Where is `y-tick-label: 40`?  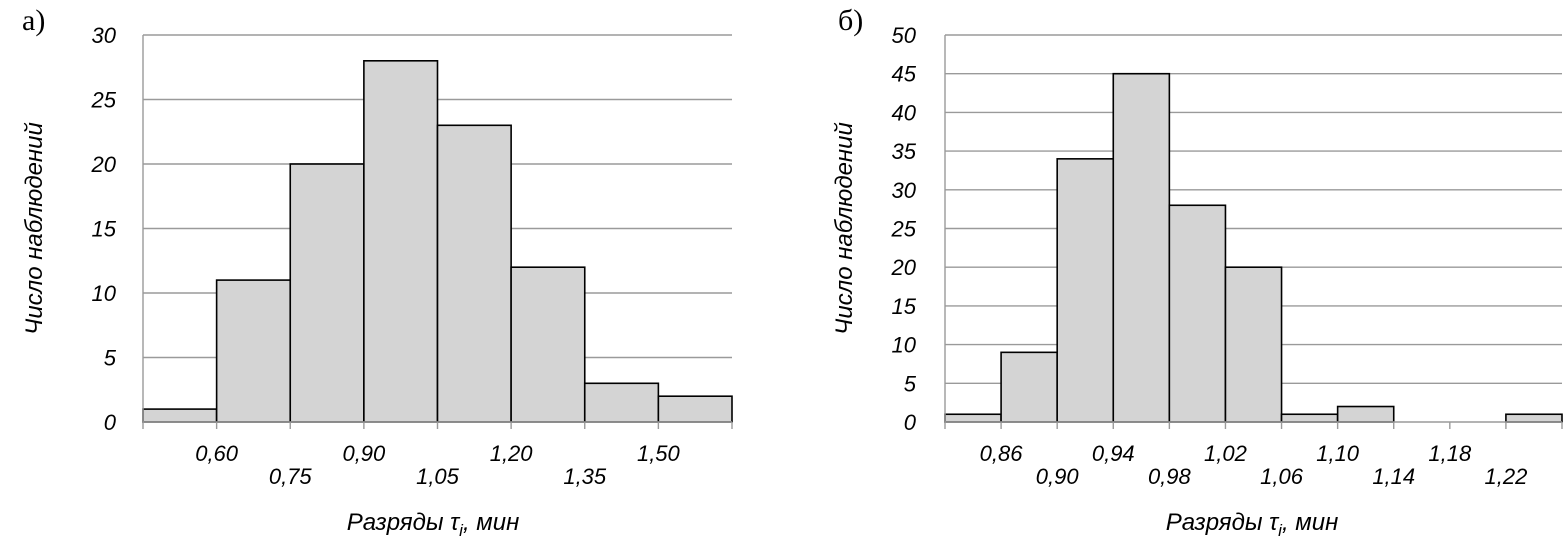 y-tick-label: 40 is located at coordinates (904, 112).